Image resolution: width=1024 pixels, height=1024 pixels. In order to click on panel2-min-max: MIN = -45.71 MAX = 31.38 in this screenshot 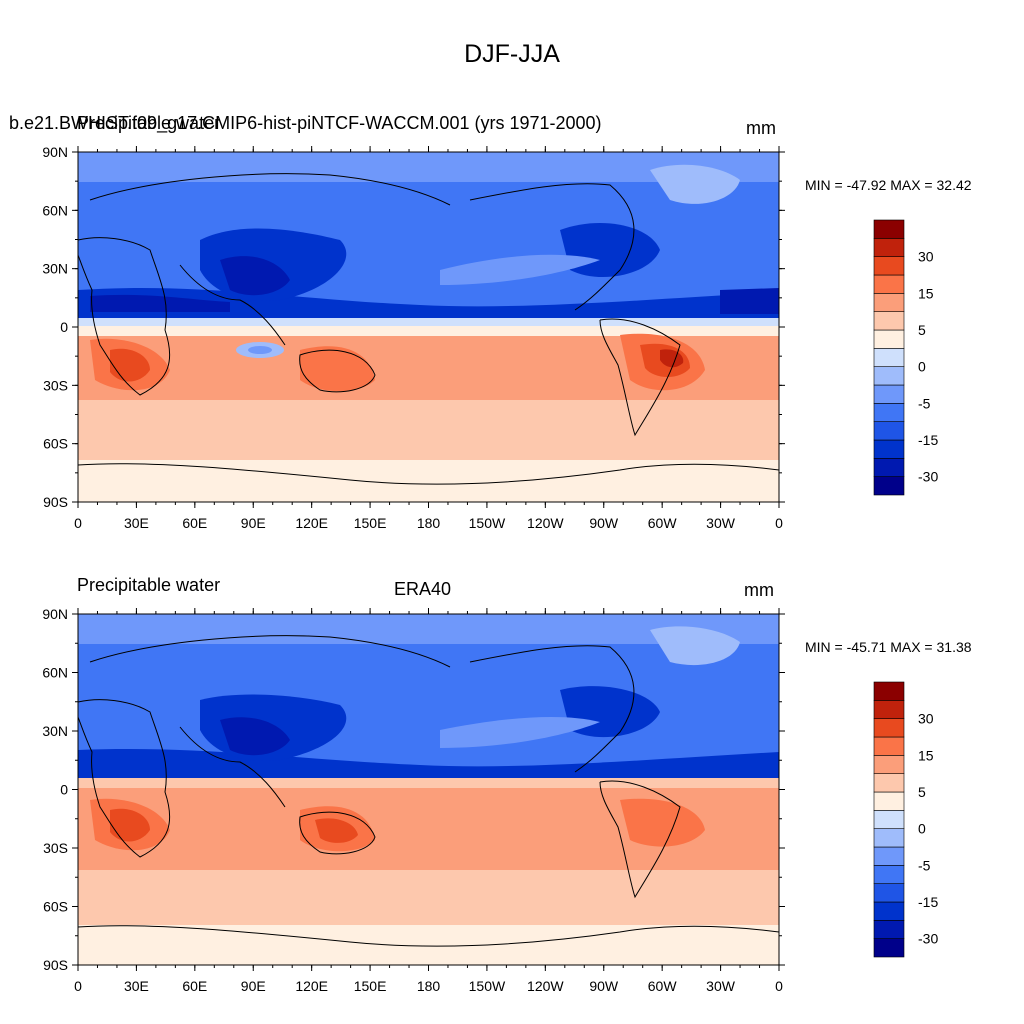, I will do `click(888, 647)`.